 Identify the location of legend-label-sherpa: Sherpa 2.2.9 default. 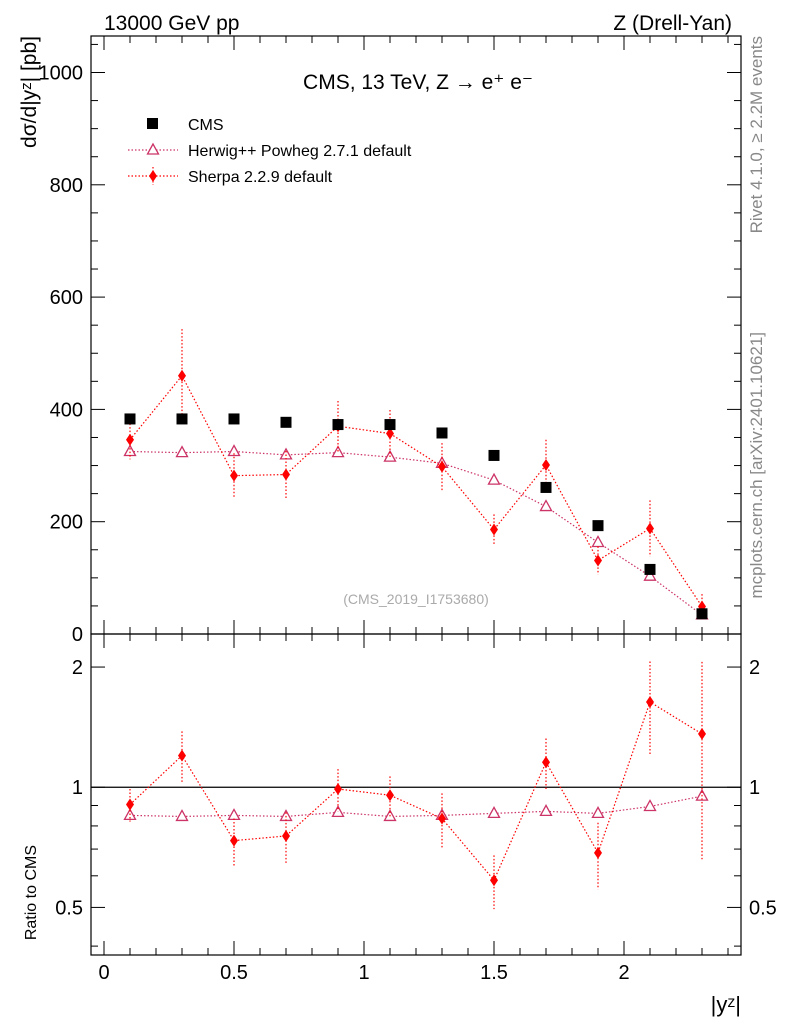
(260, 177).